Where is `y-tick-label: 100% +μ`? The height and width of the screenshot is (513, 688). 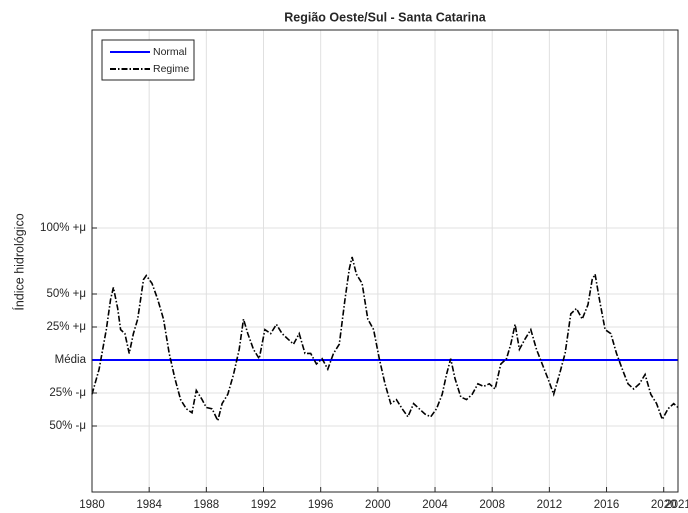
y-tick-label: 100% +μ is located at coordinates (63, 228).